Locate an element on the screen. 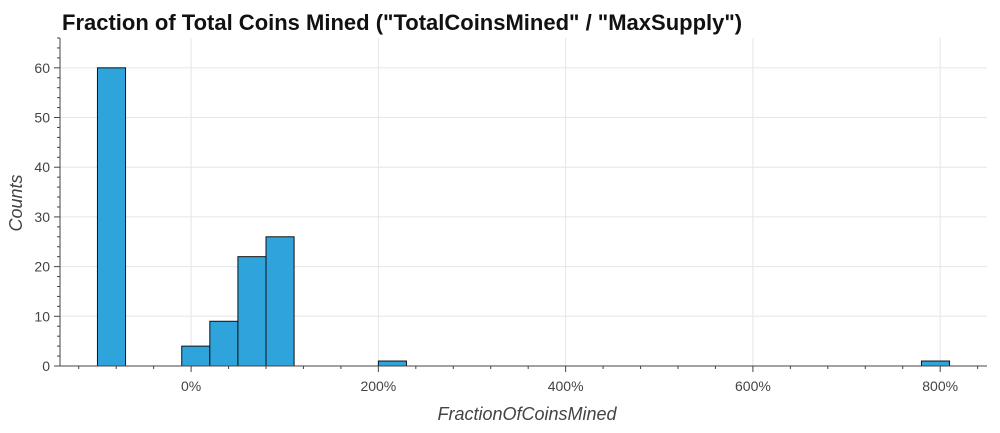  y-tick-label: 40 is located at coordinates (42, 167).